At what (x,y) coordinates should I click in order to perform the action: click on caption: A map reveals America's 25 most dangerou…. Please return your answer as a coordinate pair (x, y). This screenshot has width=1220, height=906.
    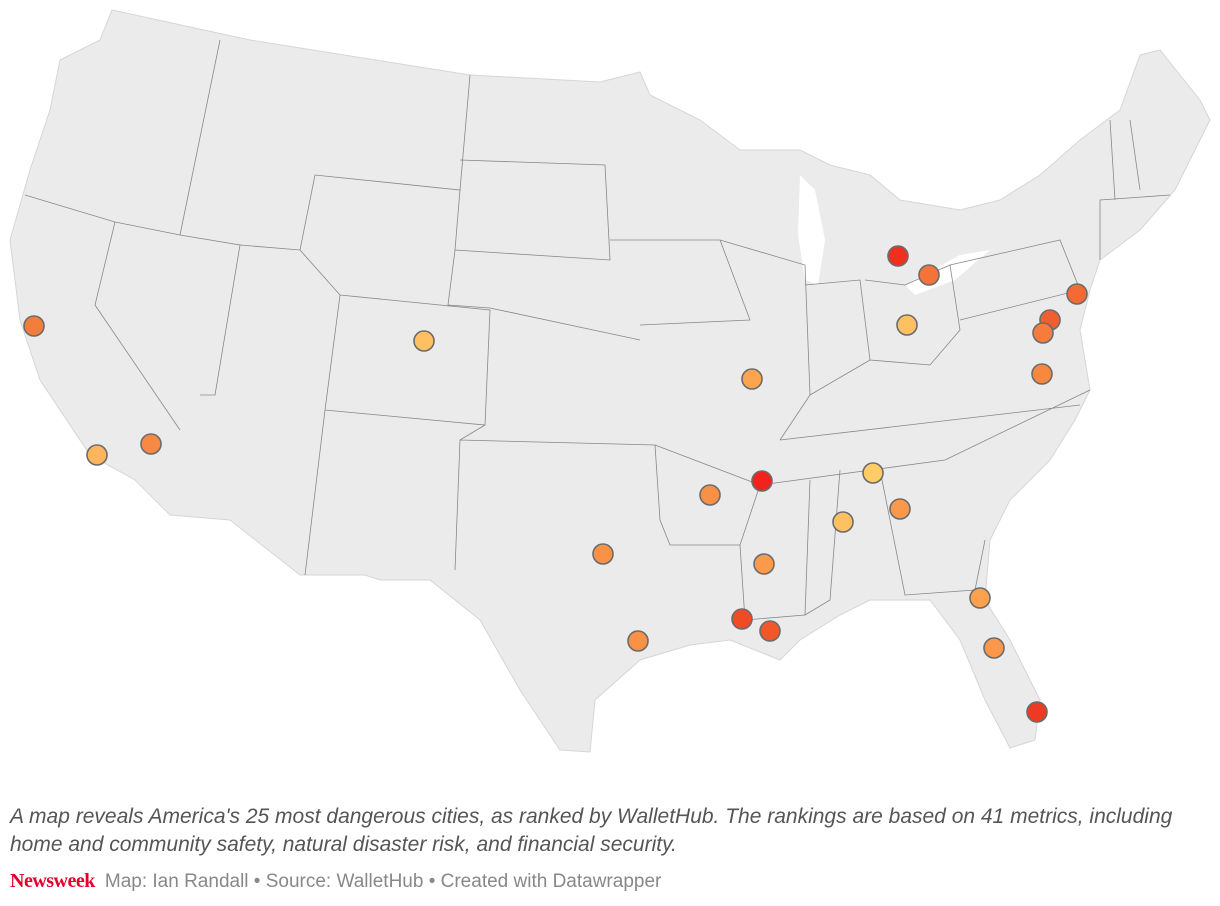
    Looking at the image, I should click on (591, 830).